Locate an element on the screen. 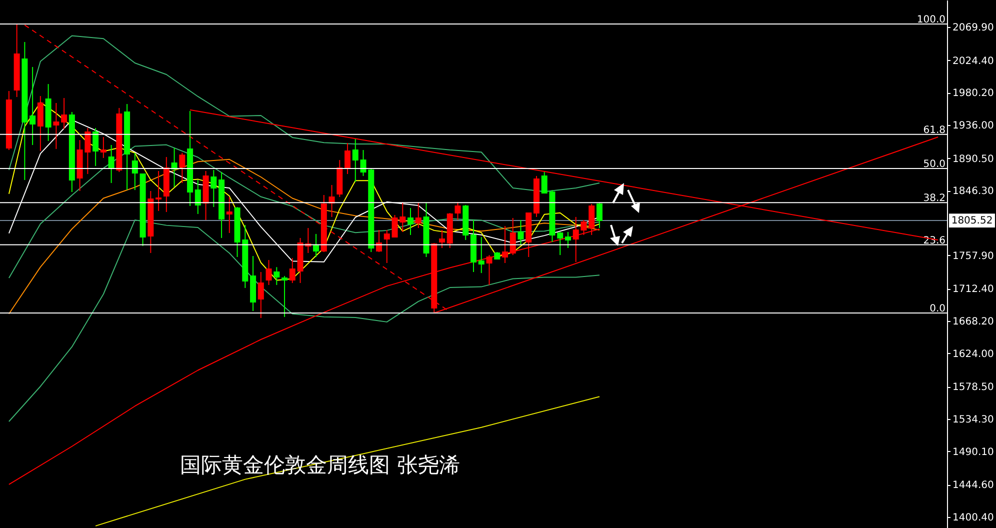  y-tick-label: 1534.30 is located at coordinates (973, 420).